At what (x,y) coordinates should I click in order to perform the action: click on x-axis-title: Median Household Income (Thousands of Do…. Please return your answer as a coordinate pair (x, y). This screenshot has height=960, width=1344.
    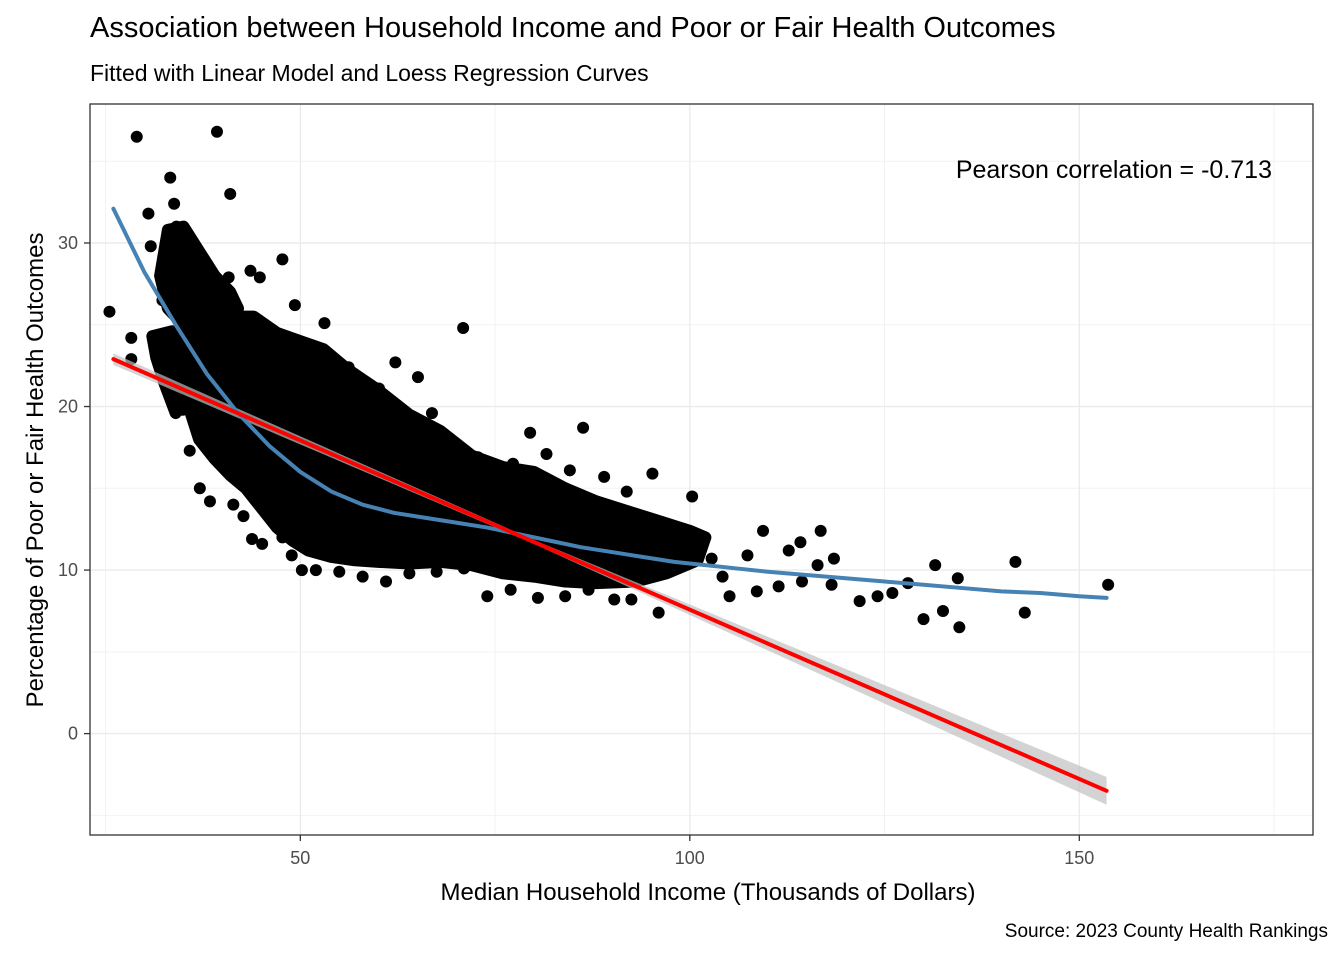
    Looking at the image, I should click on (708, 892).